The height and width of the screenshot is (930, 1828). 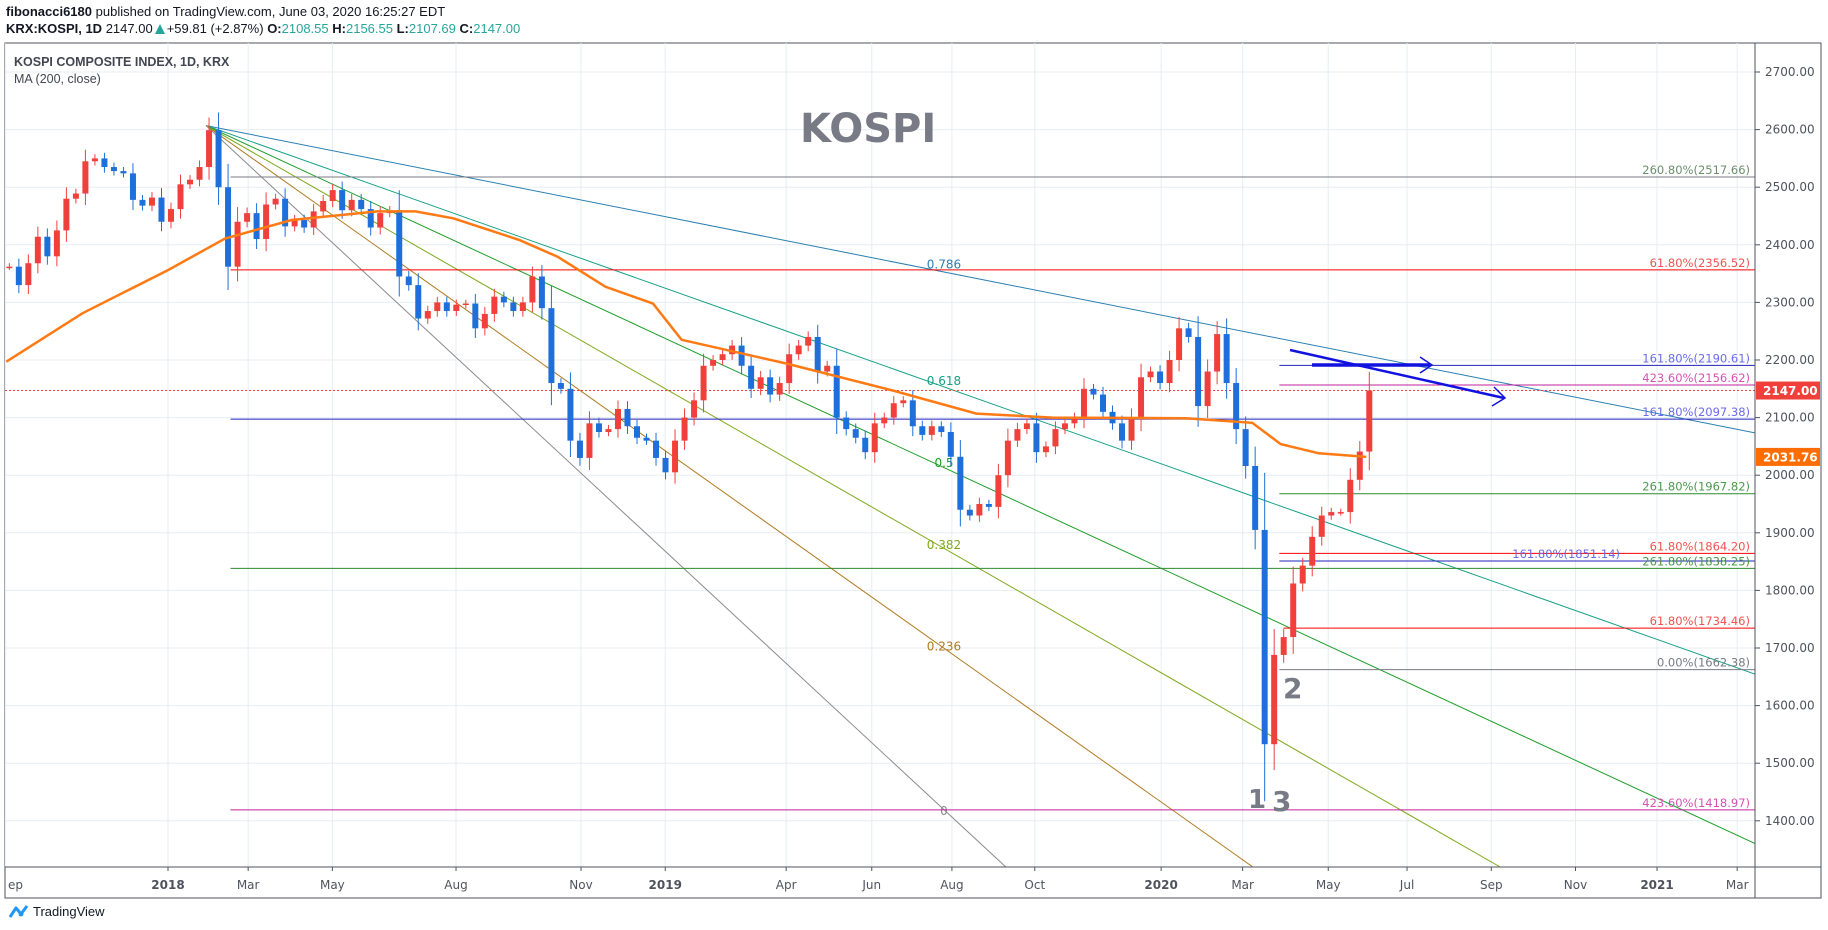 What do you see at coordinates (1499, 396) in the screenshot?
I see `arrowhead-icon` at bounding box center [1499, 396].